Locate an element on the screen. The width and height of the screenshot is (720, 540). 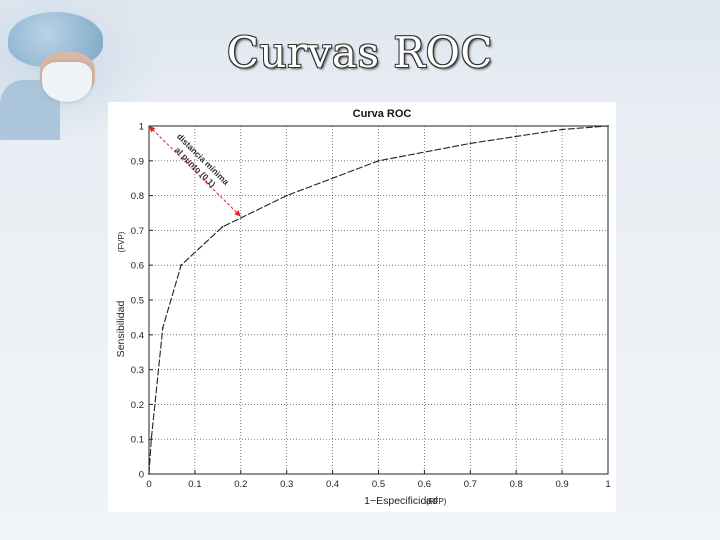
x-axis-label-note: (FFP) is located at coordinates (436, 501).